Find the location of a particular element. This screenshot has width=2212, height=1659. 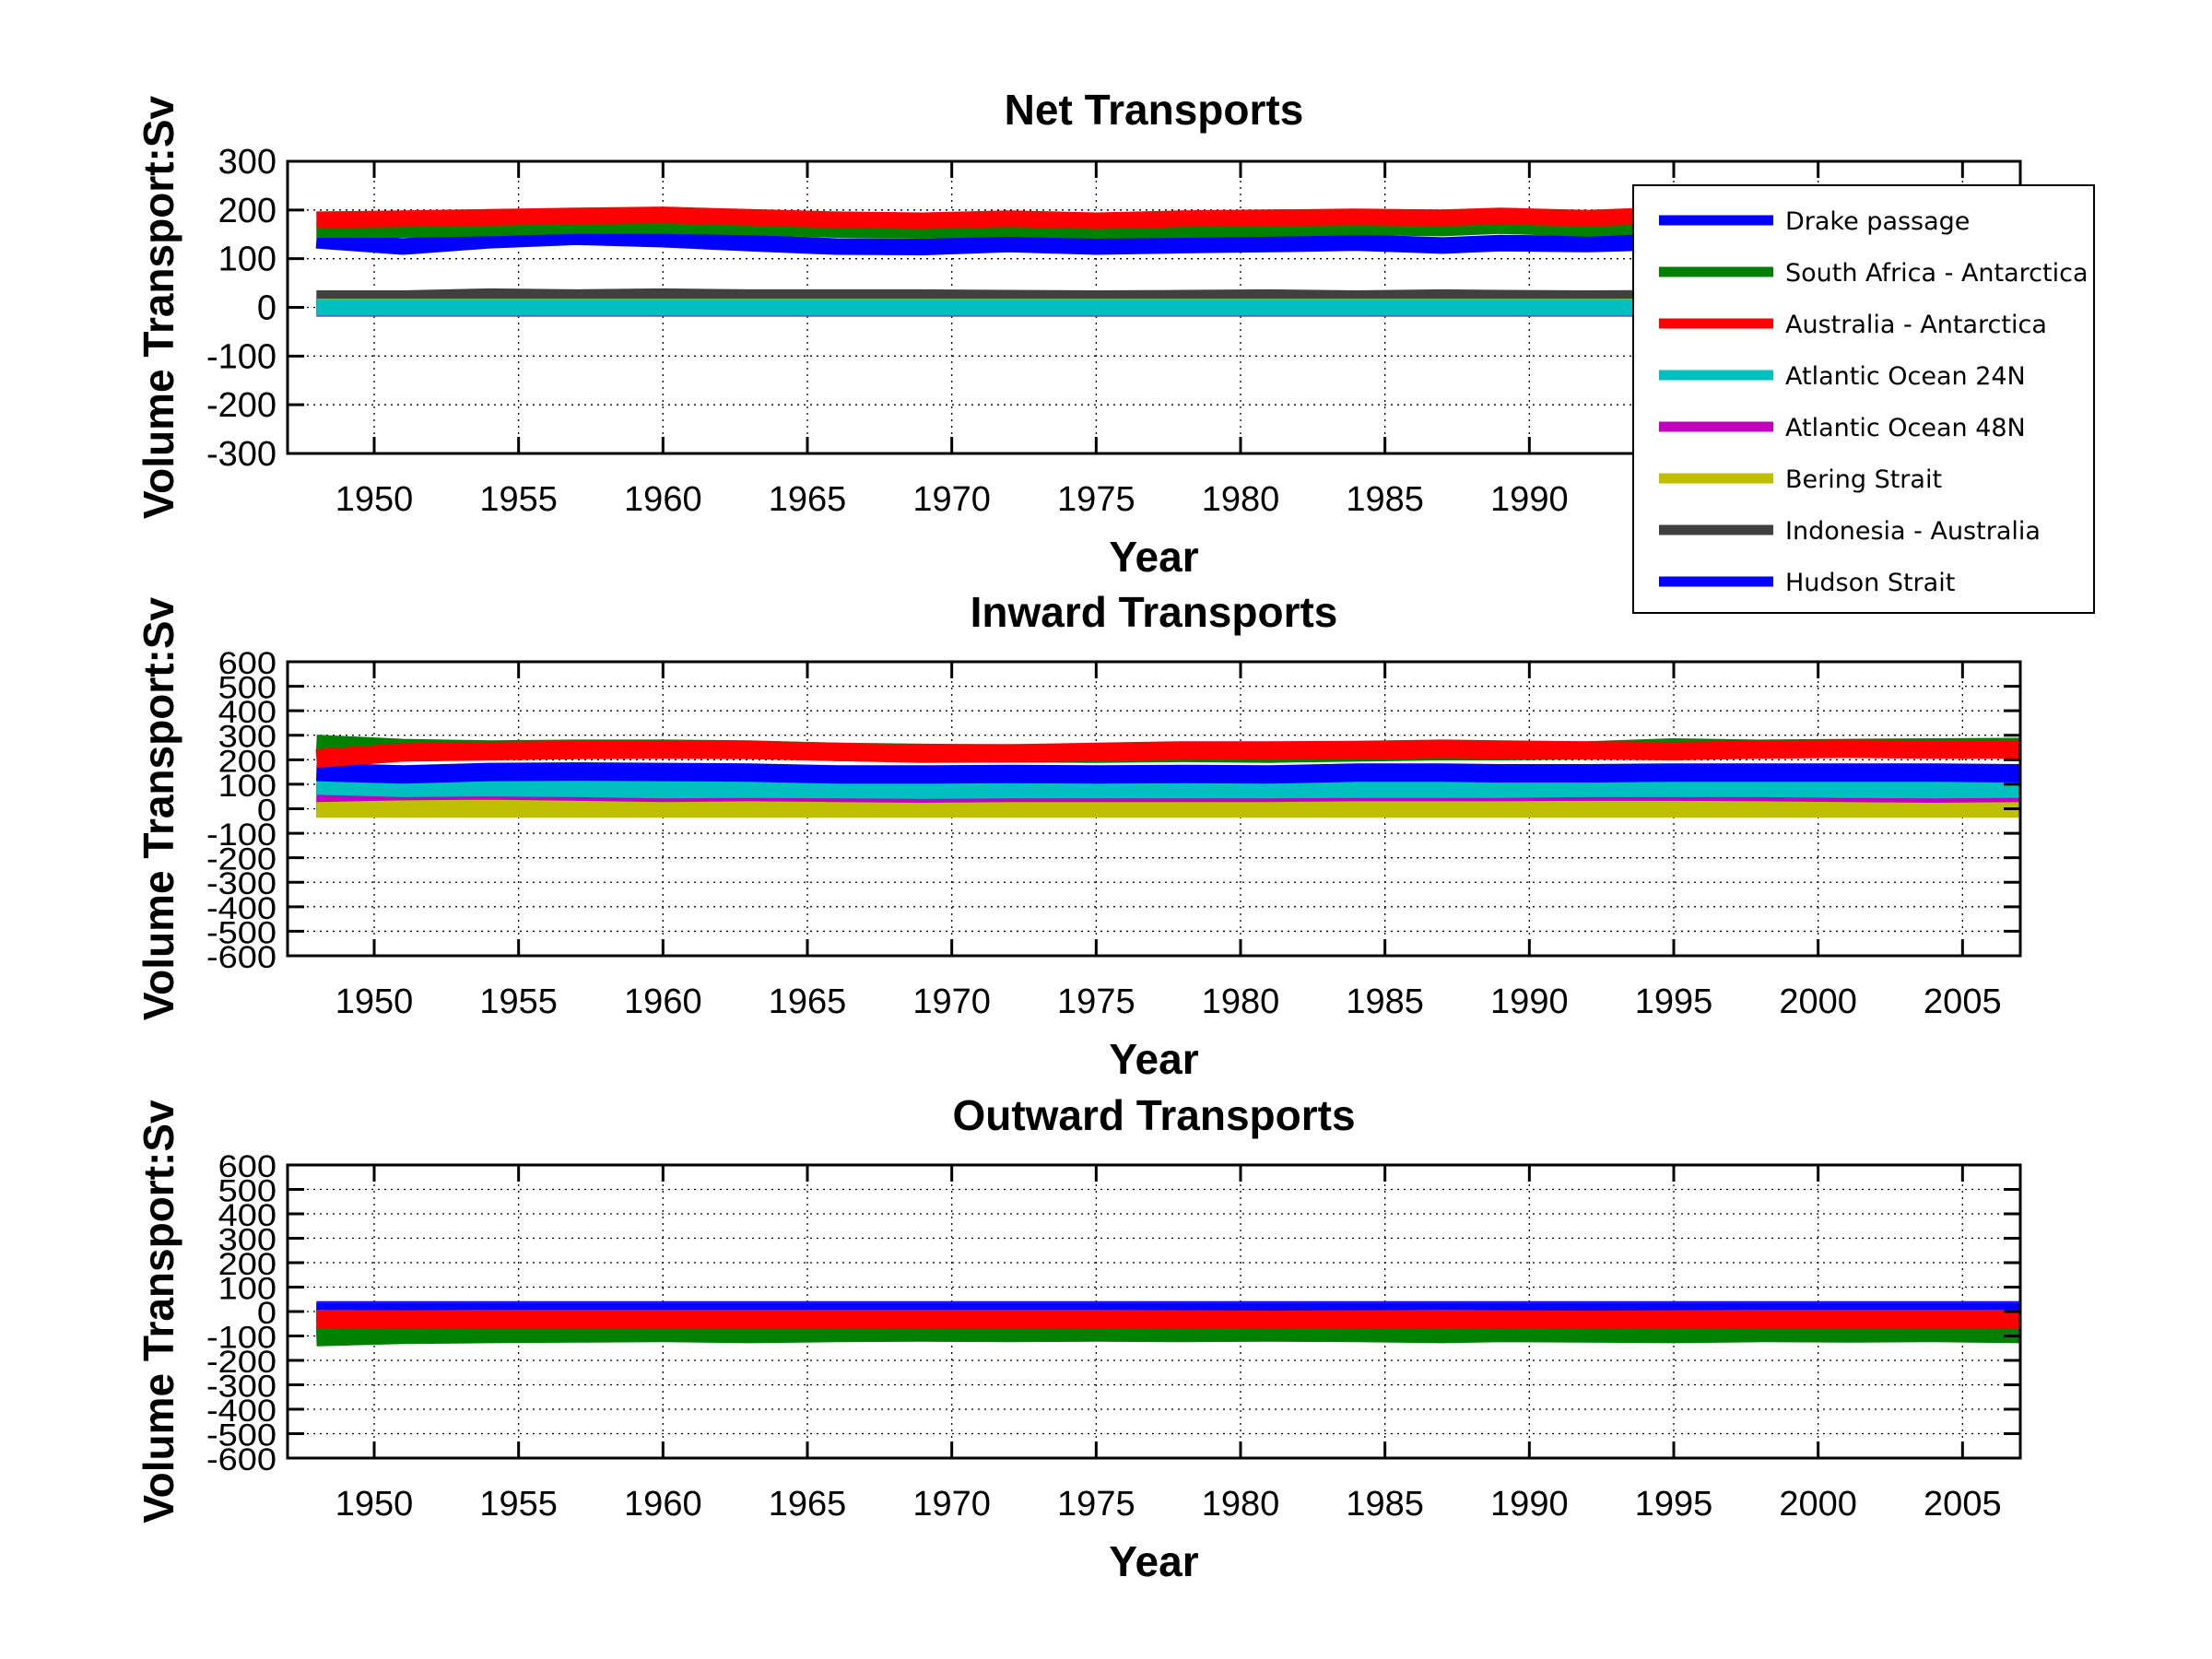

legend-label: Atlantic Ocean 24N is located at coordinates (1905, 376).